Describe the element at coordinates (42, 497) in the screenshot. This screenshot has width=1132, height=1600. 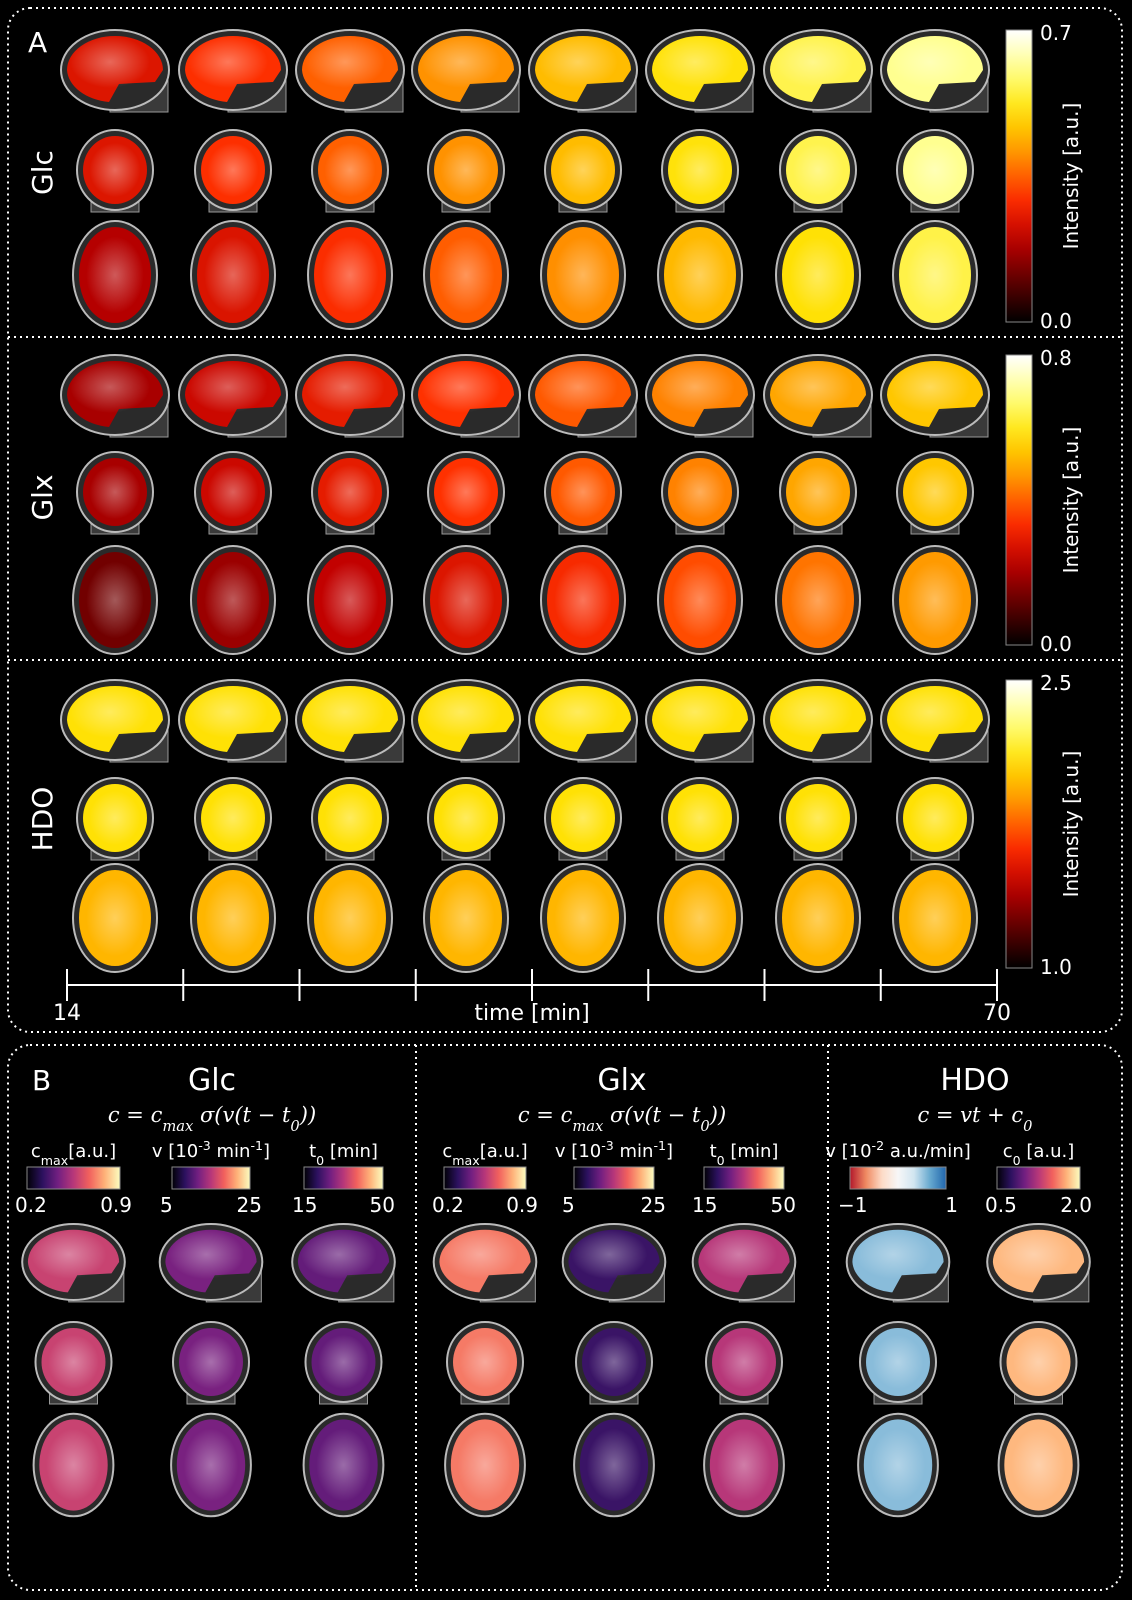
I see `row-label: Glx` at that location.